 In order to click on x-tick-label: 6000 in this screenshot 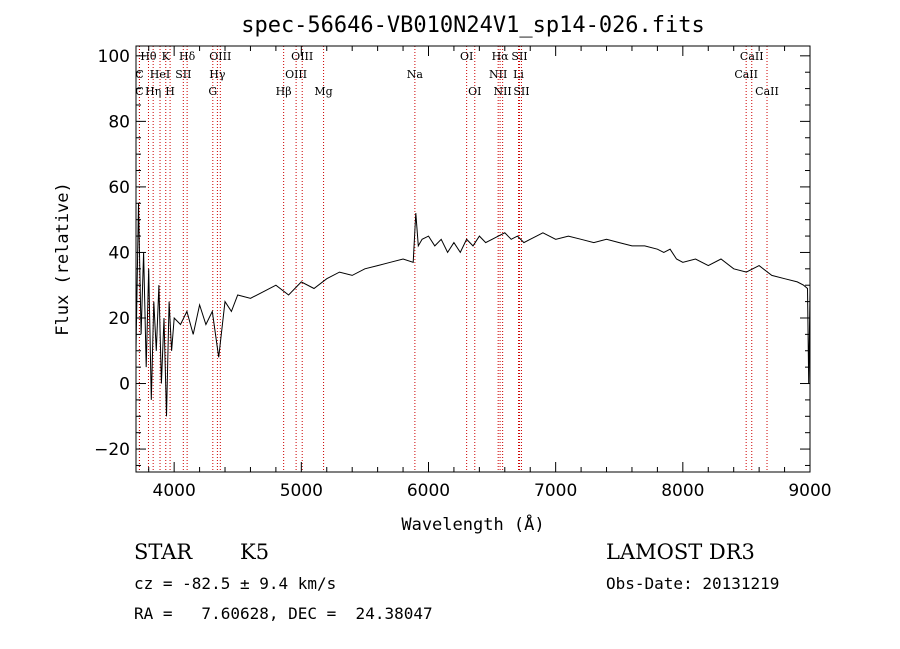, I will do `click(428, 491)`.